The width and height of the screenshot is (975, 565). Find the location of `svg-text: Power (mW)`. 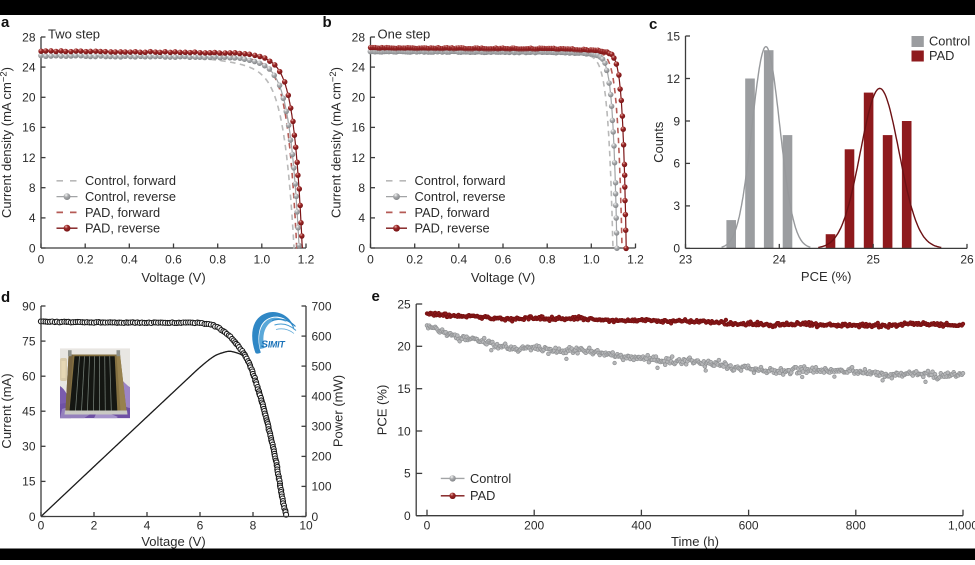

svg-text: Power (mW) is located at coordinates (338, 411).